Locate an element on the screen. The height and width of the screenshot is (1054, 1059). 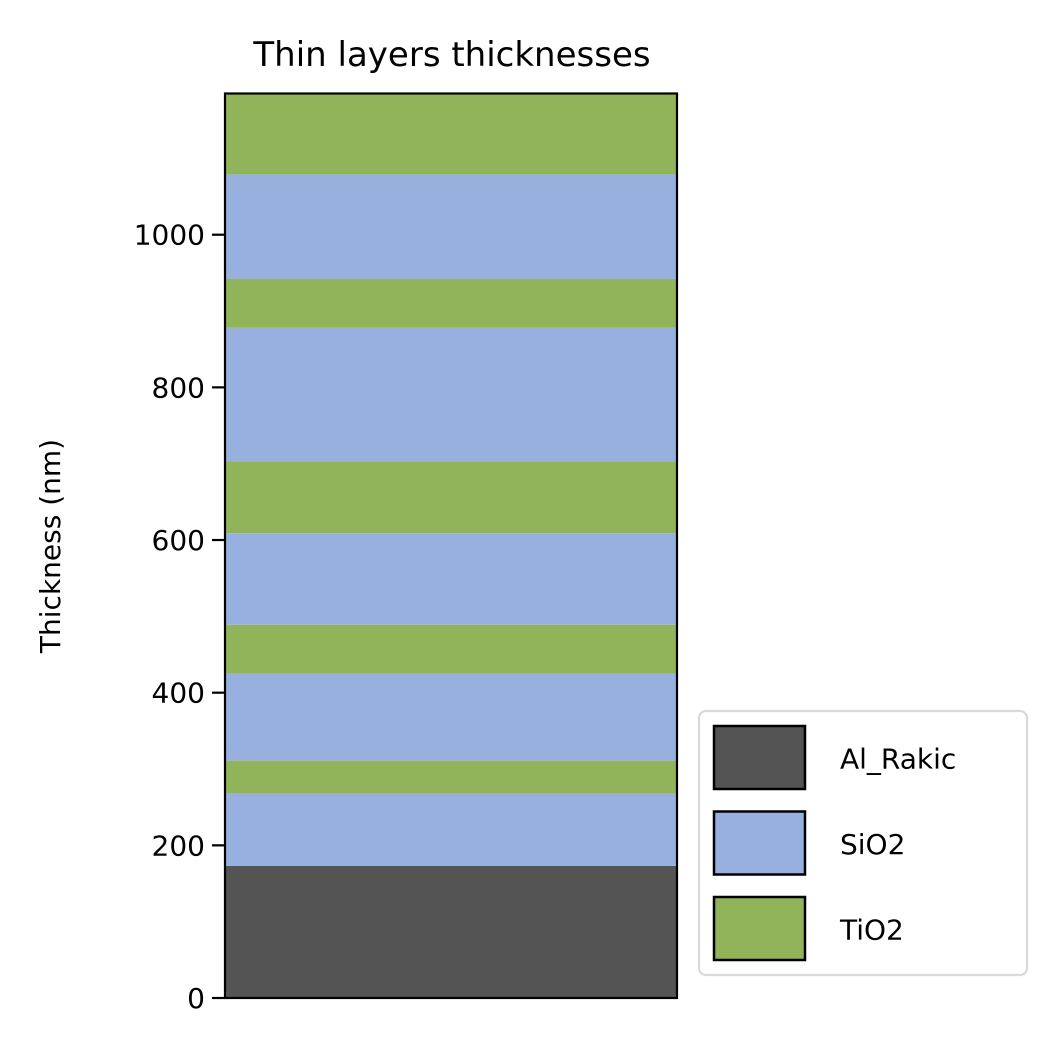
legend-swatch-tio2 is located at coordinates (759, 928).